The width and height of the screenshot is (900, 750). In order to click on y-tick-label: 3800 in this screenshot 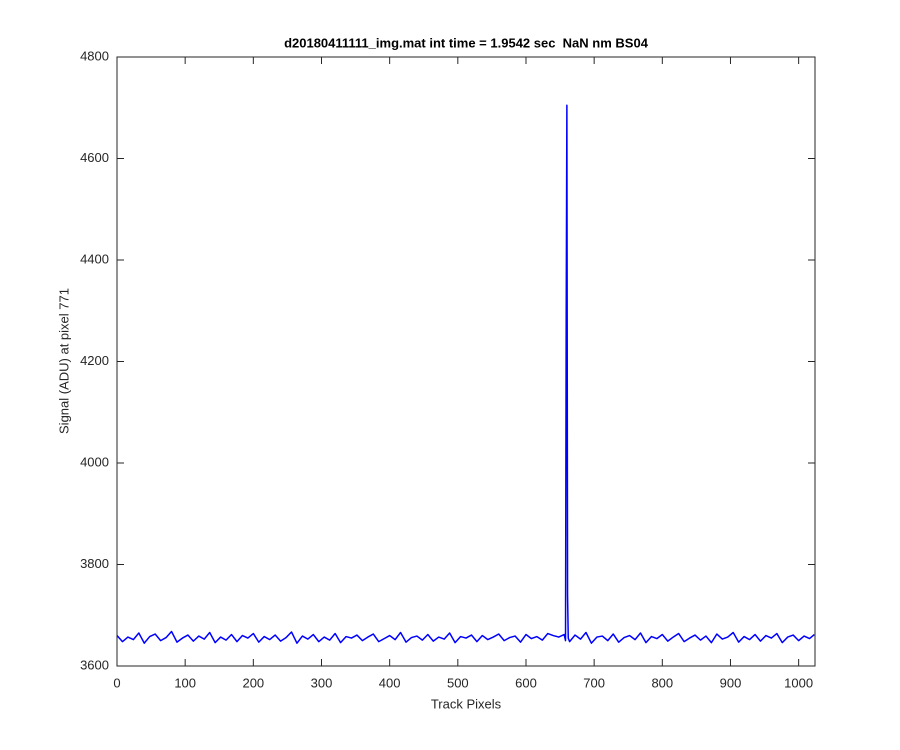, I will do `click(94, 563)`.